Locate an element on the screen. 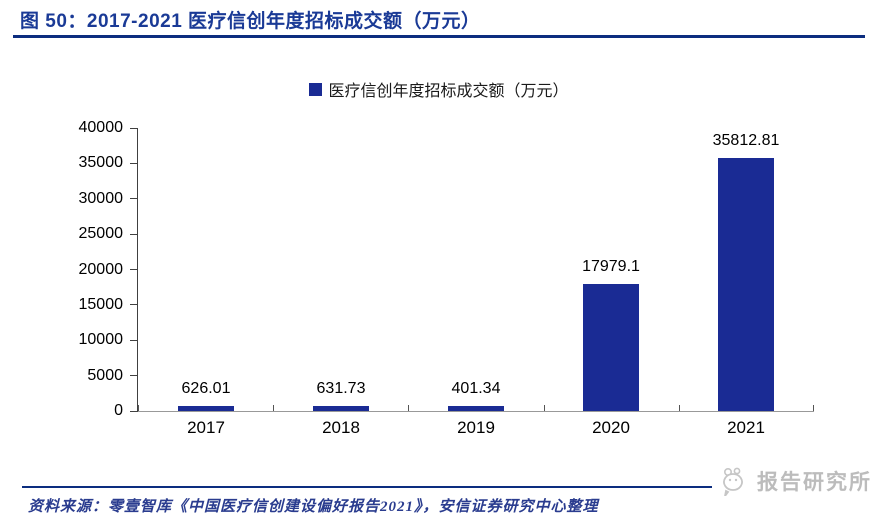  x-axis-category-label: 2017 is located at coordinates (206, 427).